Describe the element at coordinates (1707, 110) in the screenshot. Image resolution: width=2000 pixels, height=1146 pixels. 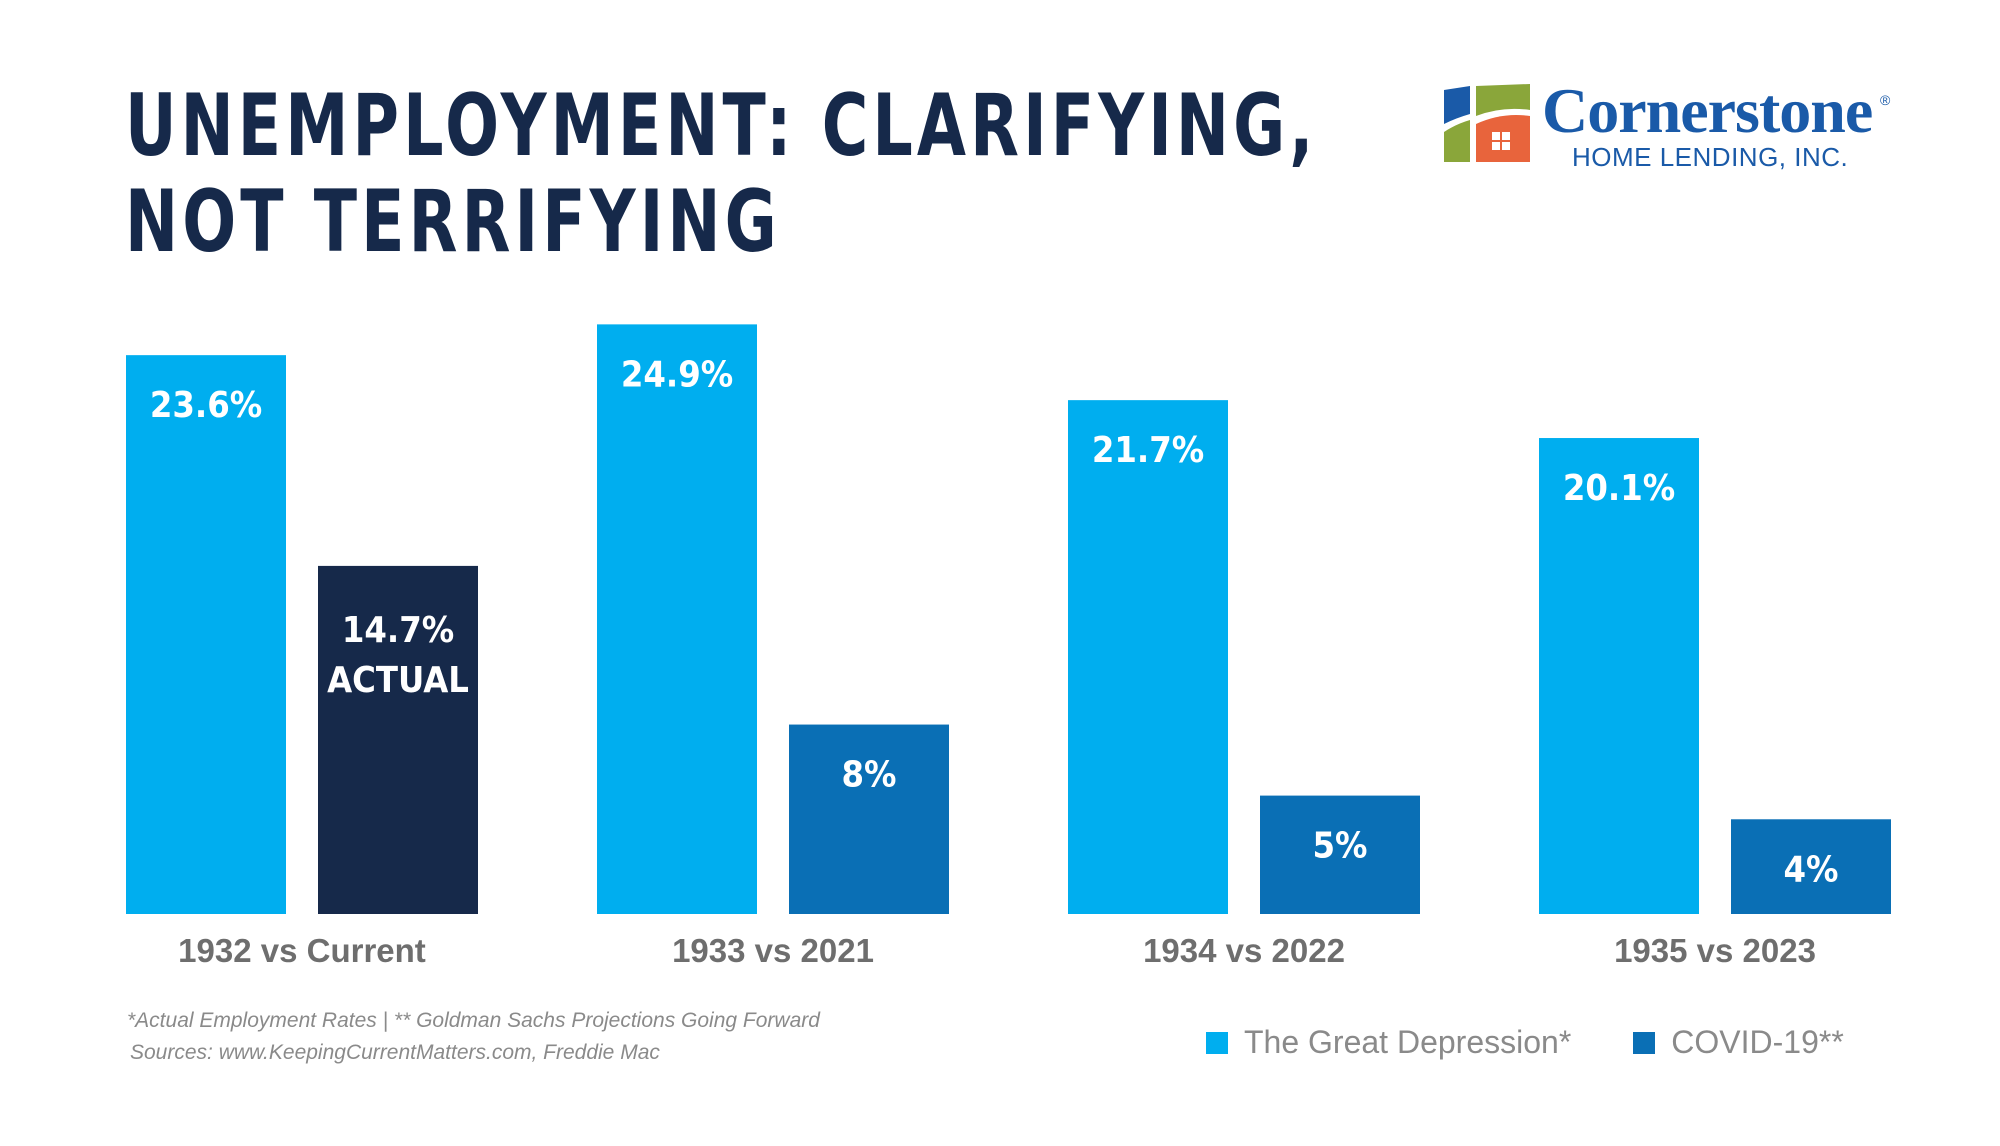
I see `logo-wordmark: Cornerstone` at that location.